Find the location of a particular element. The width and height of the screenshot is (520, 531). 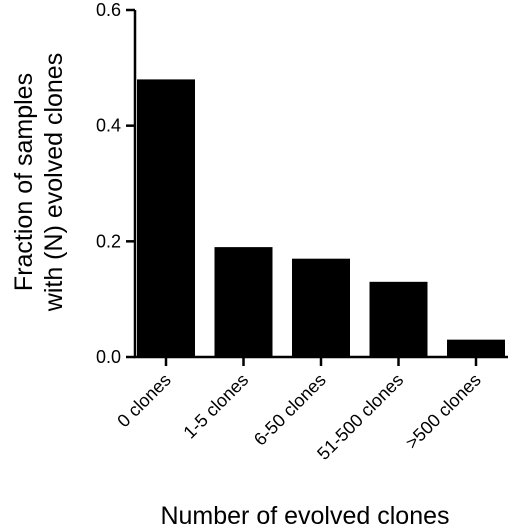

y-tick-label-0: 0.0 is located at coordinates (108, 357).